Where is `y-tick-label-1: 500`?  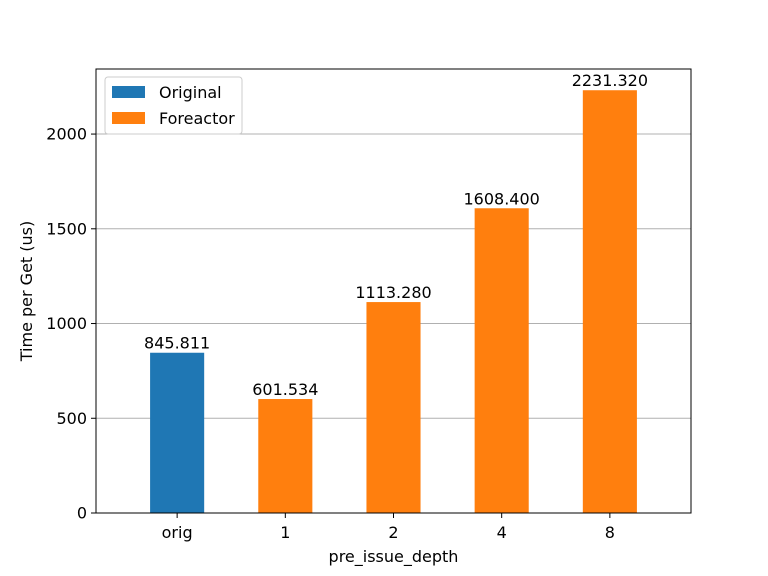
y-tick-label-1: 500 is located at coordinates (71, 418).